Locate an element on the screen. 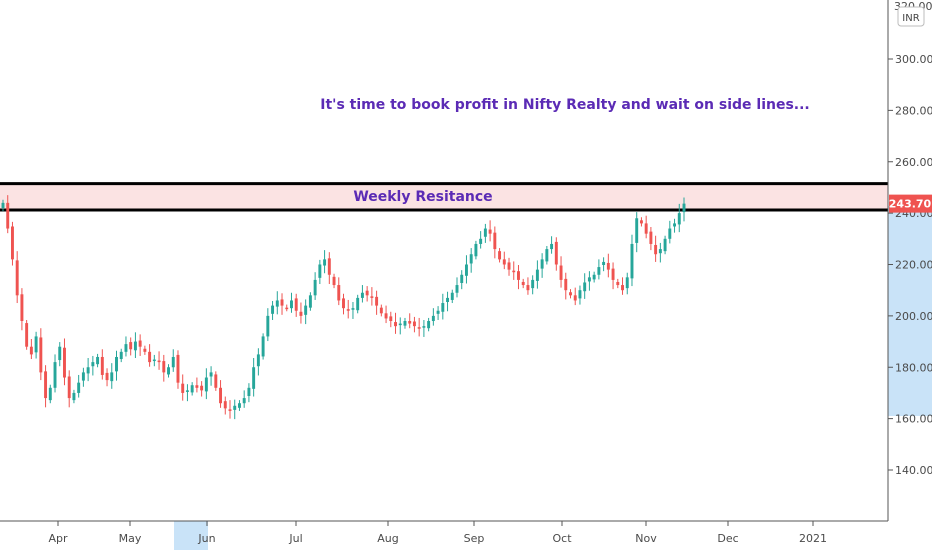 This screenshot has height=554, width=932. last-price-marker: 243.70 is located at coordinates (910, 203).